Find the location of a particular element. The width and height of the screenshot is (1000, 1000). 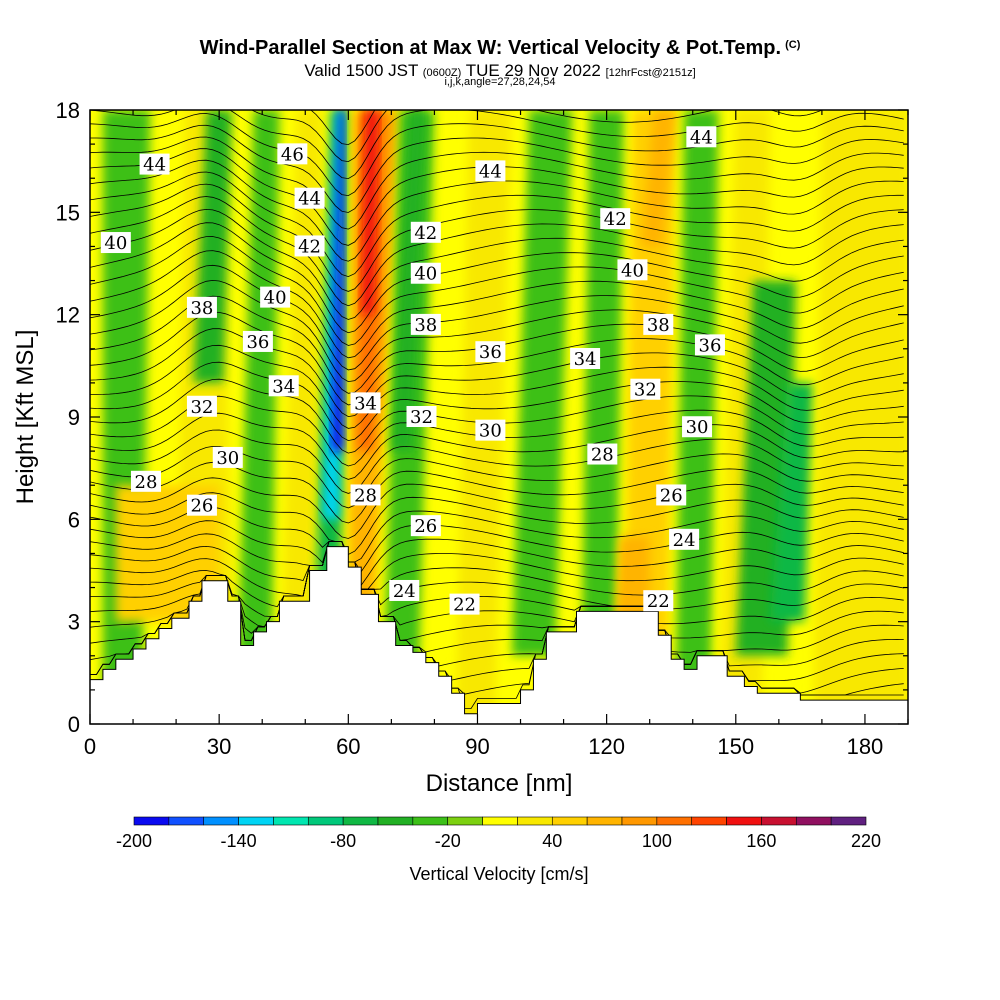

x-tick-label: 30 is located at coordinates (219, 746).